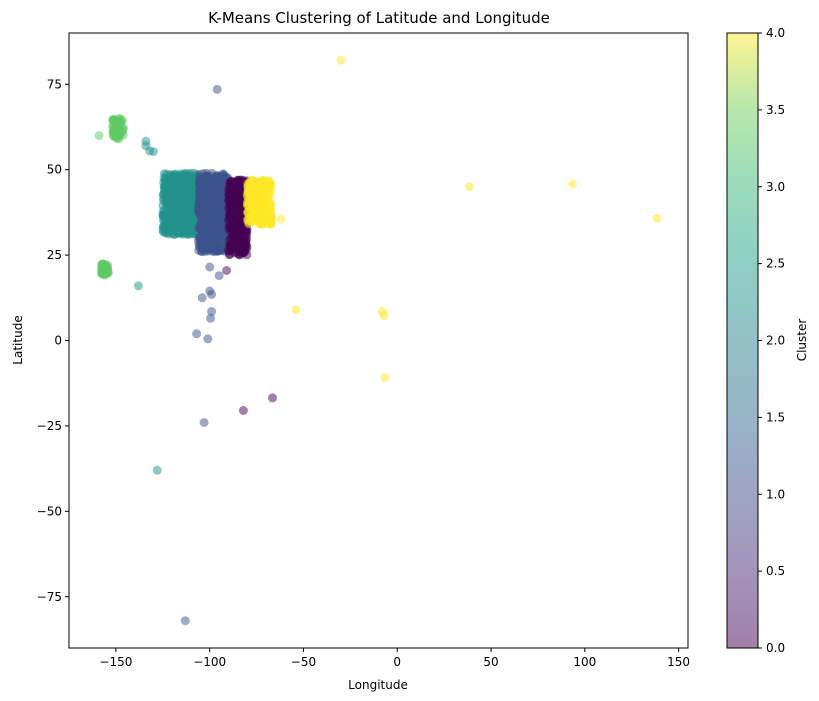 This screenshot has height=701, width=819. What do you see at coordinates (802, 340) in the screenshot?
I see `colorbar-label: Cluster` at bounding box center [802, 340].